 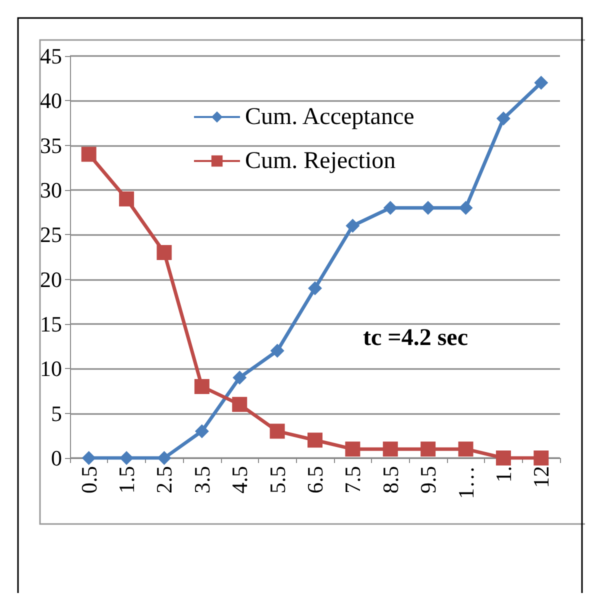 I want to click on y-tick-label: 10, so click(x=51, y=369).